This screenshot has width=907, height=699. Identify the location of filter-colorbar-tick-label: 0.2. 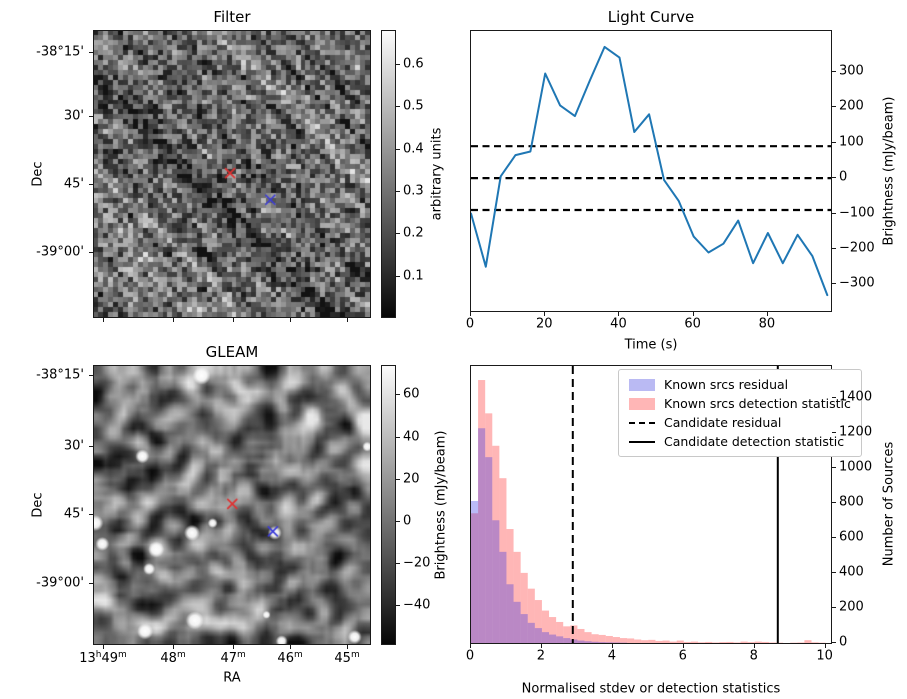
(413, 233).